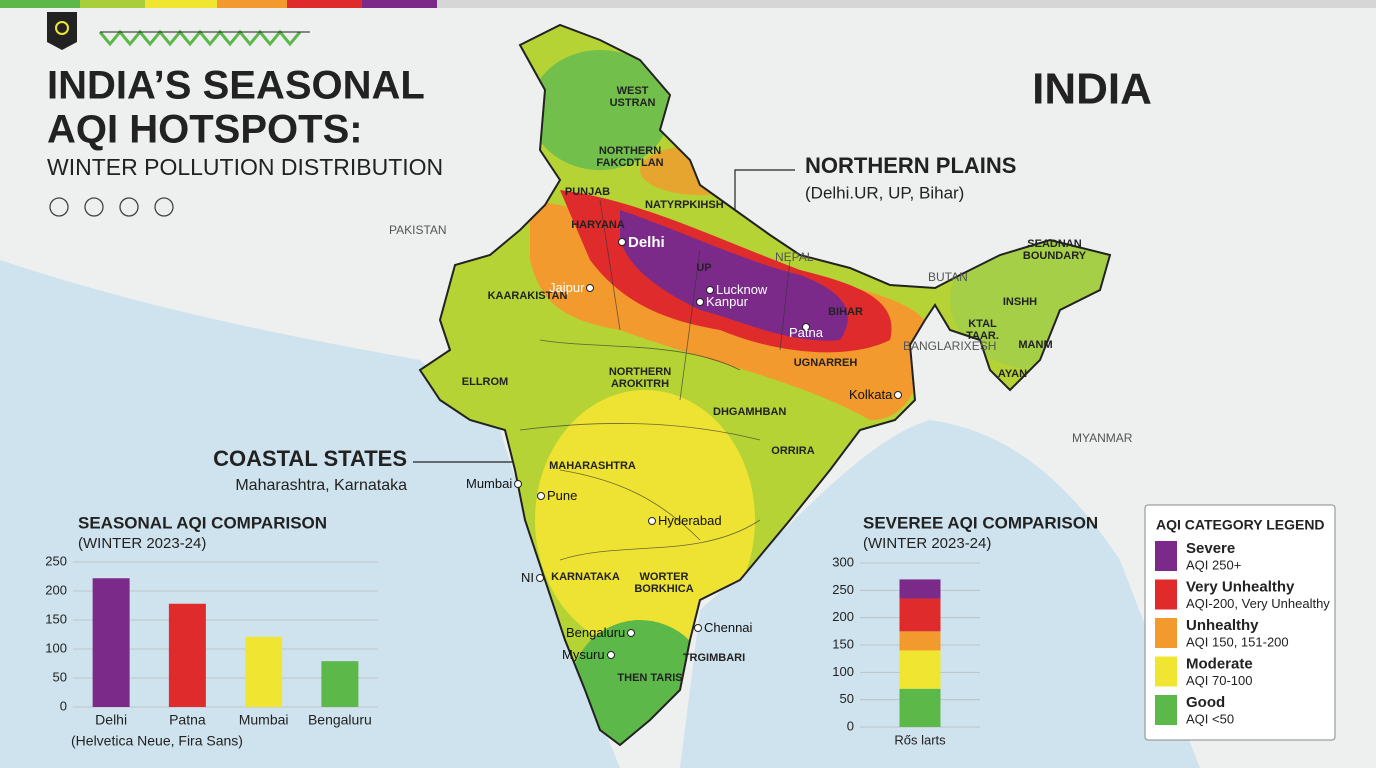  I want to click on legend-range: AQI 250+, so click(1213, 564).